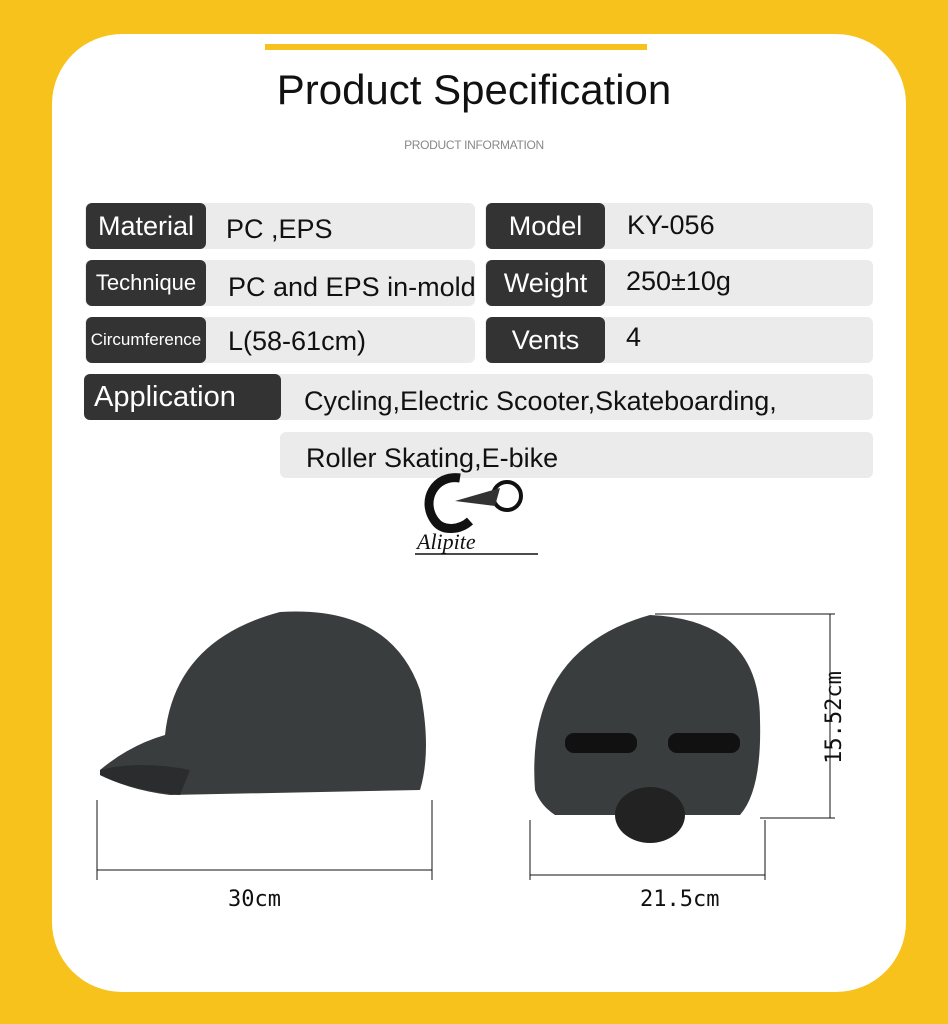 The height and width of the screenshot is (1024, 948). What do you see at coordinates (576, 455) in the screenshot?
I see `spec-row-application-cont` at bounding box center [576, 455].